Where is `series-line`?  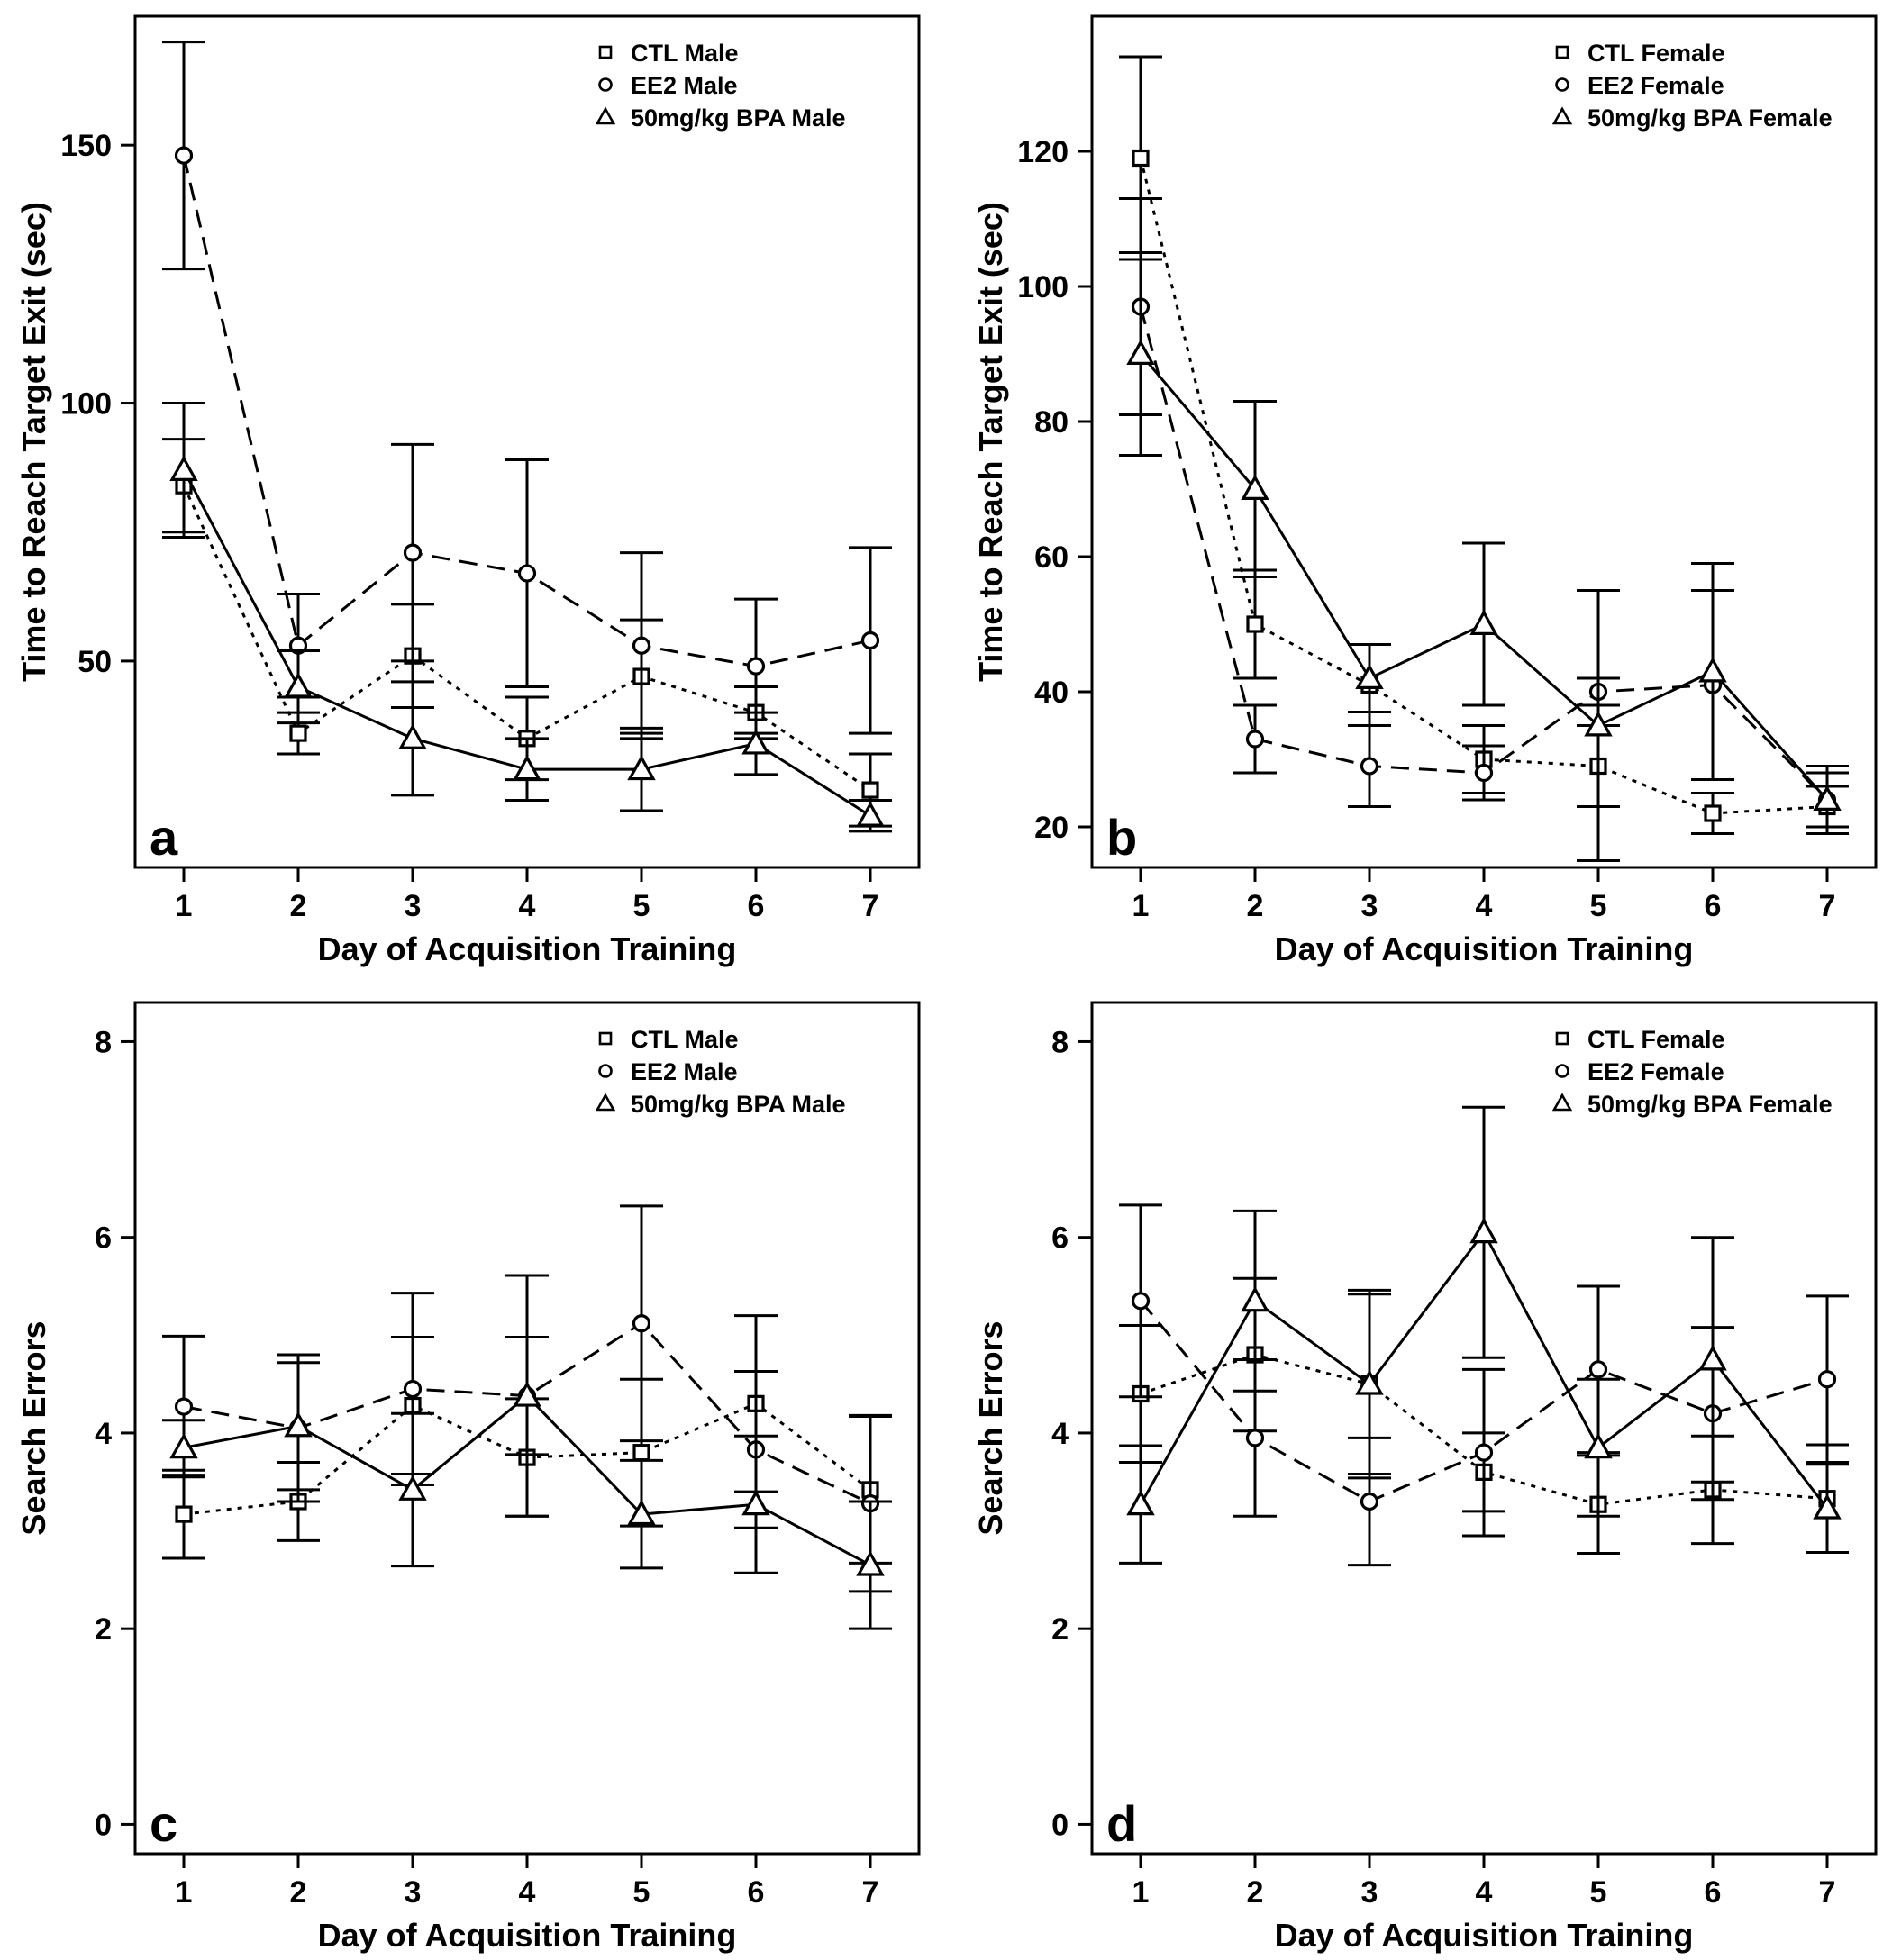 series-line is located at coordinates (1483, 487).